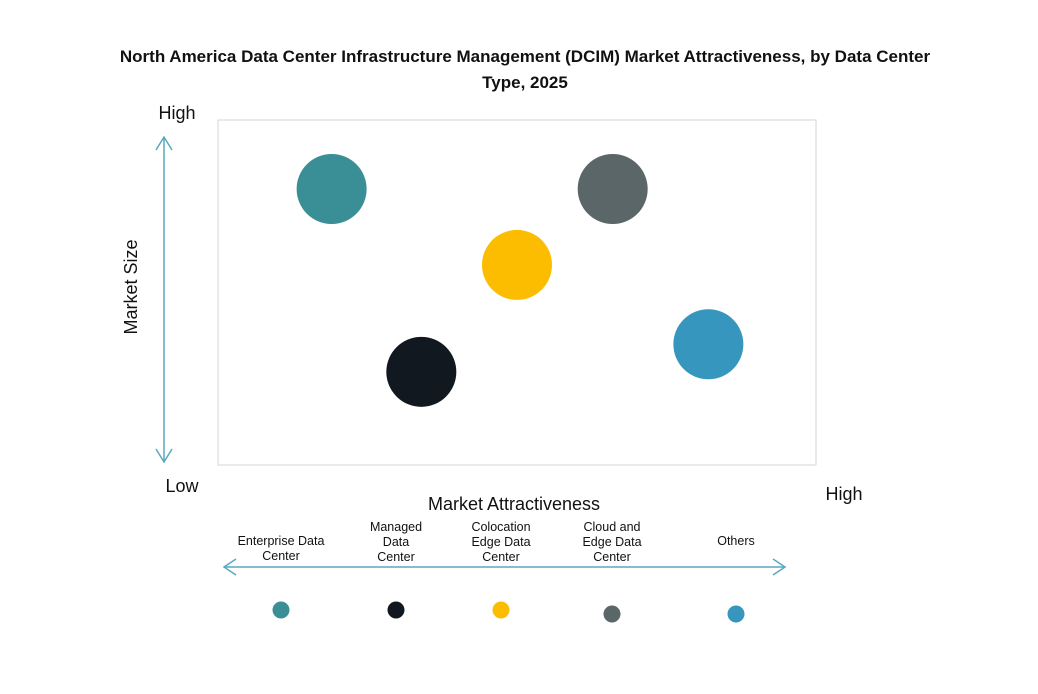  What do you see at coordinates (517, 264) in the screenshot?
I see `bubble-colocation-edge-data-center` at bounding box center [517, 264].